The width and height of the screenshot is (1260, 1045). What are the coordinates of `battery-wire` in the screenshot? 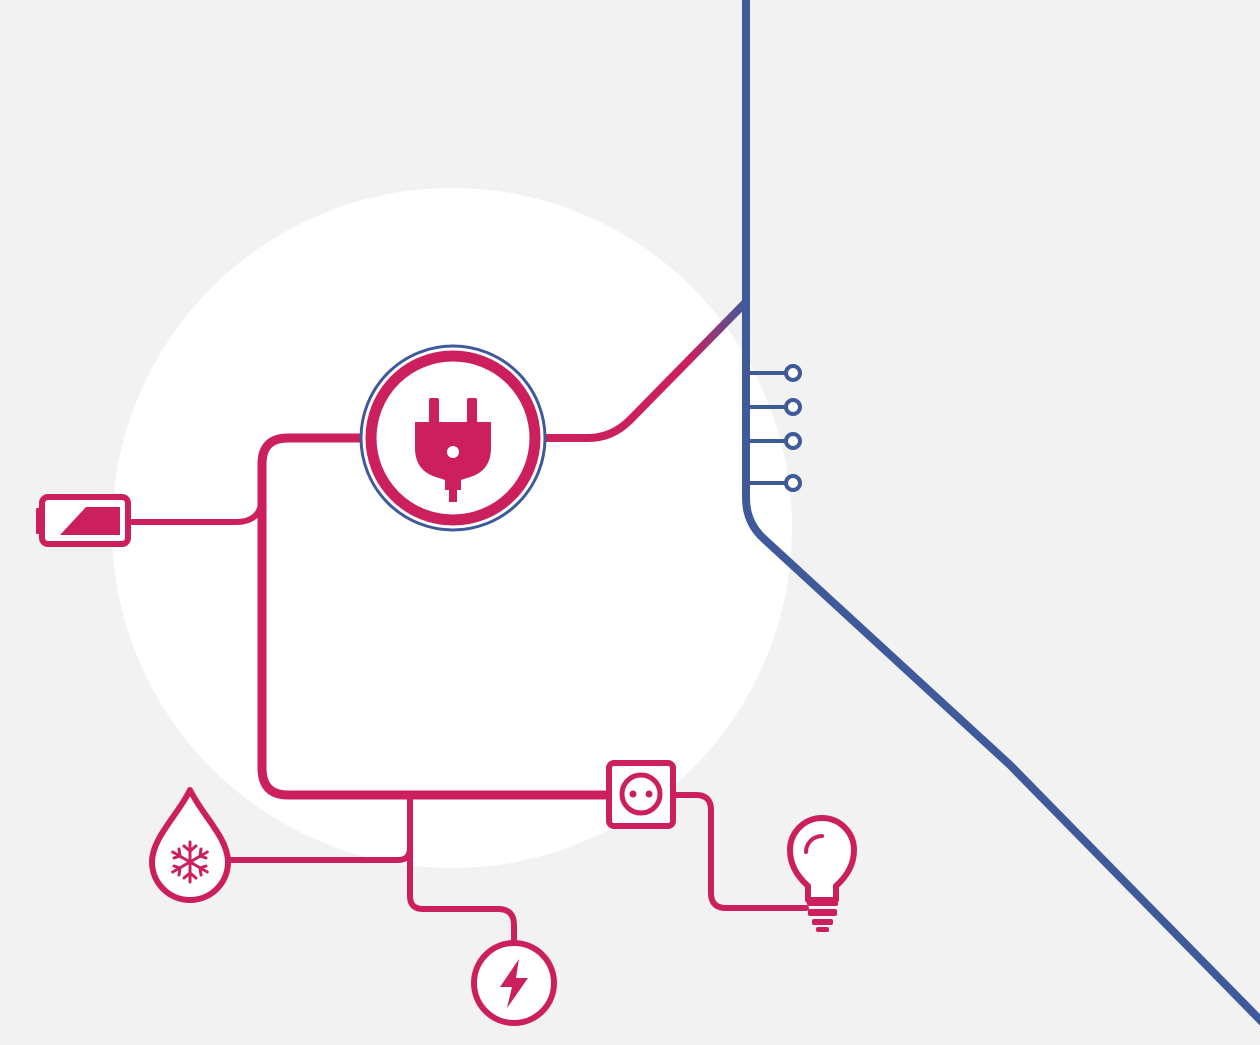 It's located at (196, 509).